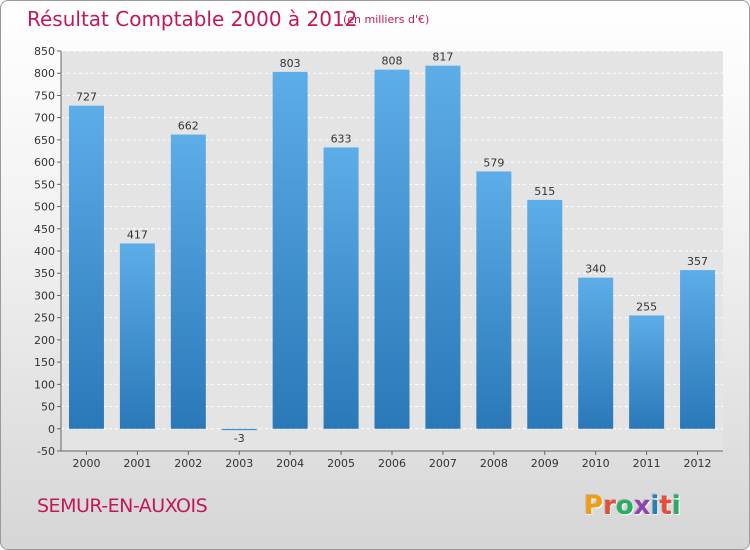  I want to click on value-label-2005: 633, so click(341, 138).